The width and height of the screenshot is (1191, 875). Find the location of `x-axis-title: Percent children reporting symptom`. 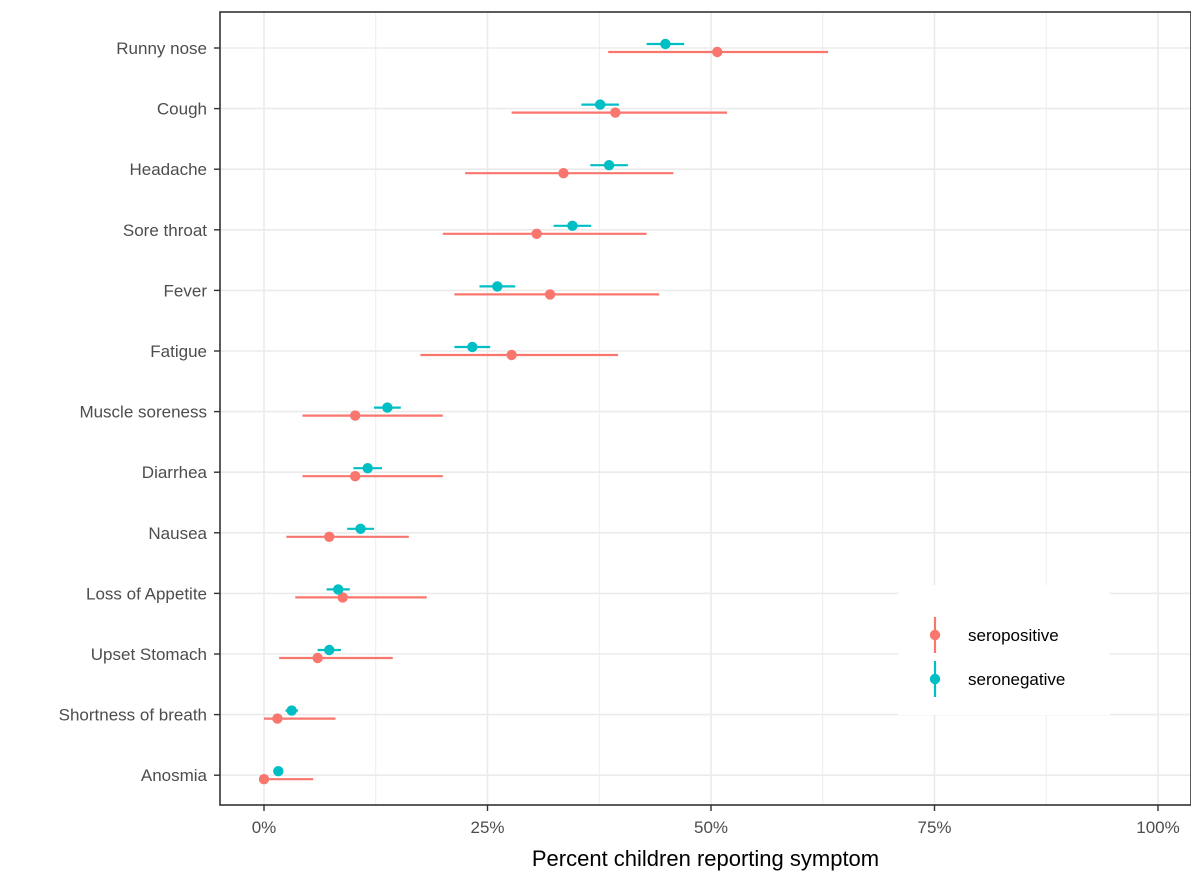

x-axis-title: Percent children reporting symptom is located at coordinates (705, 858).